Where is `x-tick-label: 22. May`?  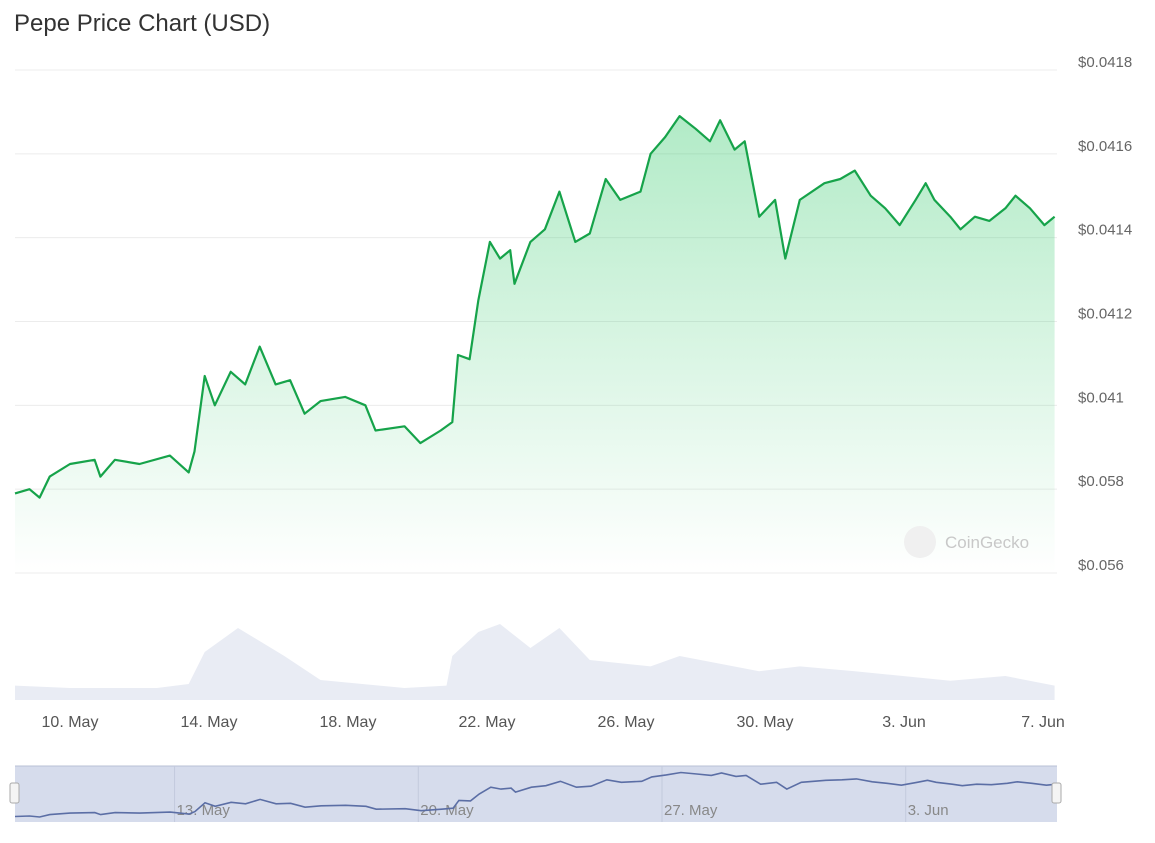
x-tick-label: 22. May is located at coordinates (487, 722).